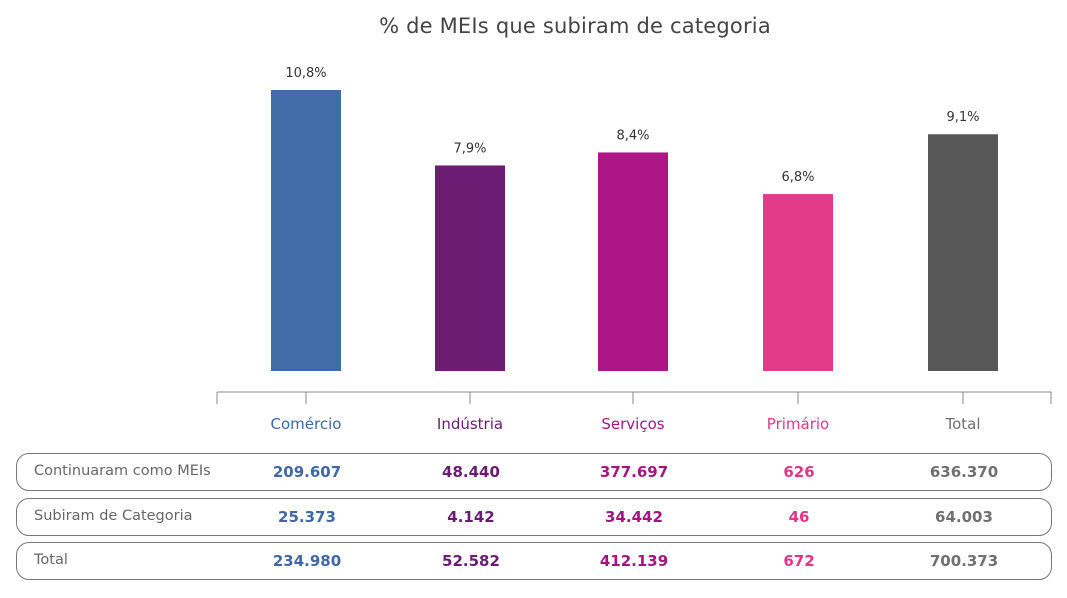 The width and height of the screenshot is (1067, 598). Describe the element at coordinates (634, 472) in the screenshot. I see `table-cell: 377.697` at that location.